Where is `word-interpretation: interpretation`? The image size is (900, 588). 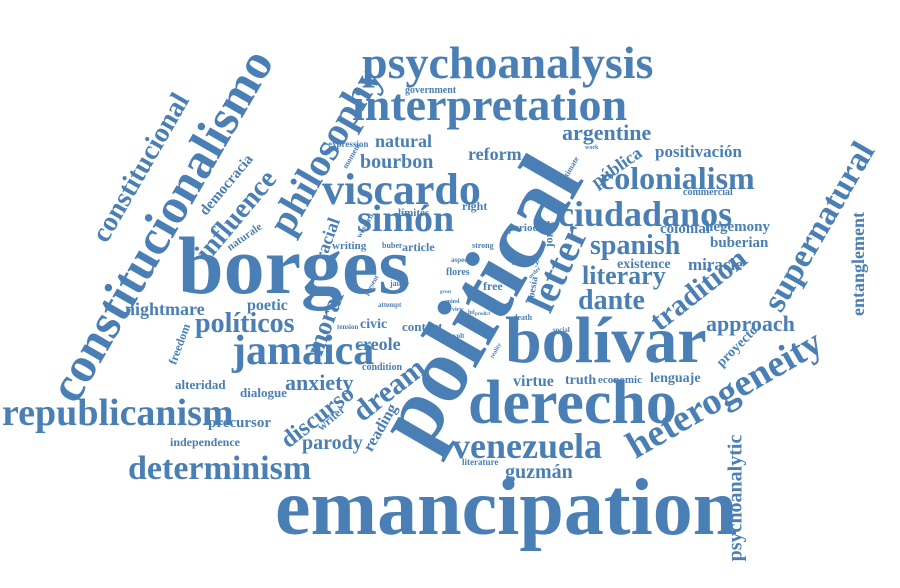 word-interpretation: interpretation is located at coordinates (490, 104).